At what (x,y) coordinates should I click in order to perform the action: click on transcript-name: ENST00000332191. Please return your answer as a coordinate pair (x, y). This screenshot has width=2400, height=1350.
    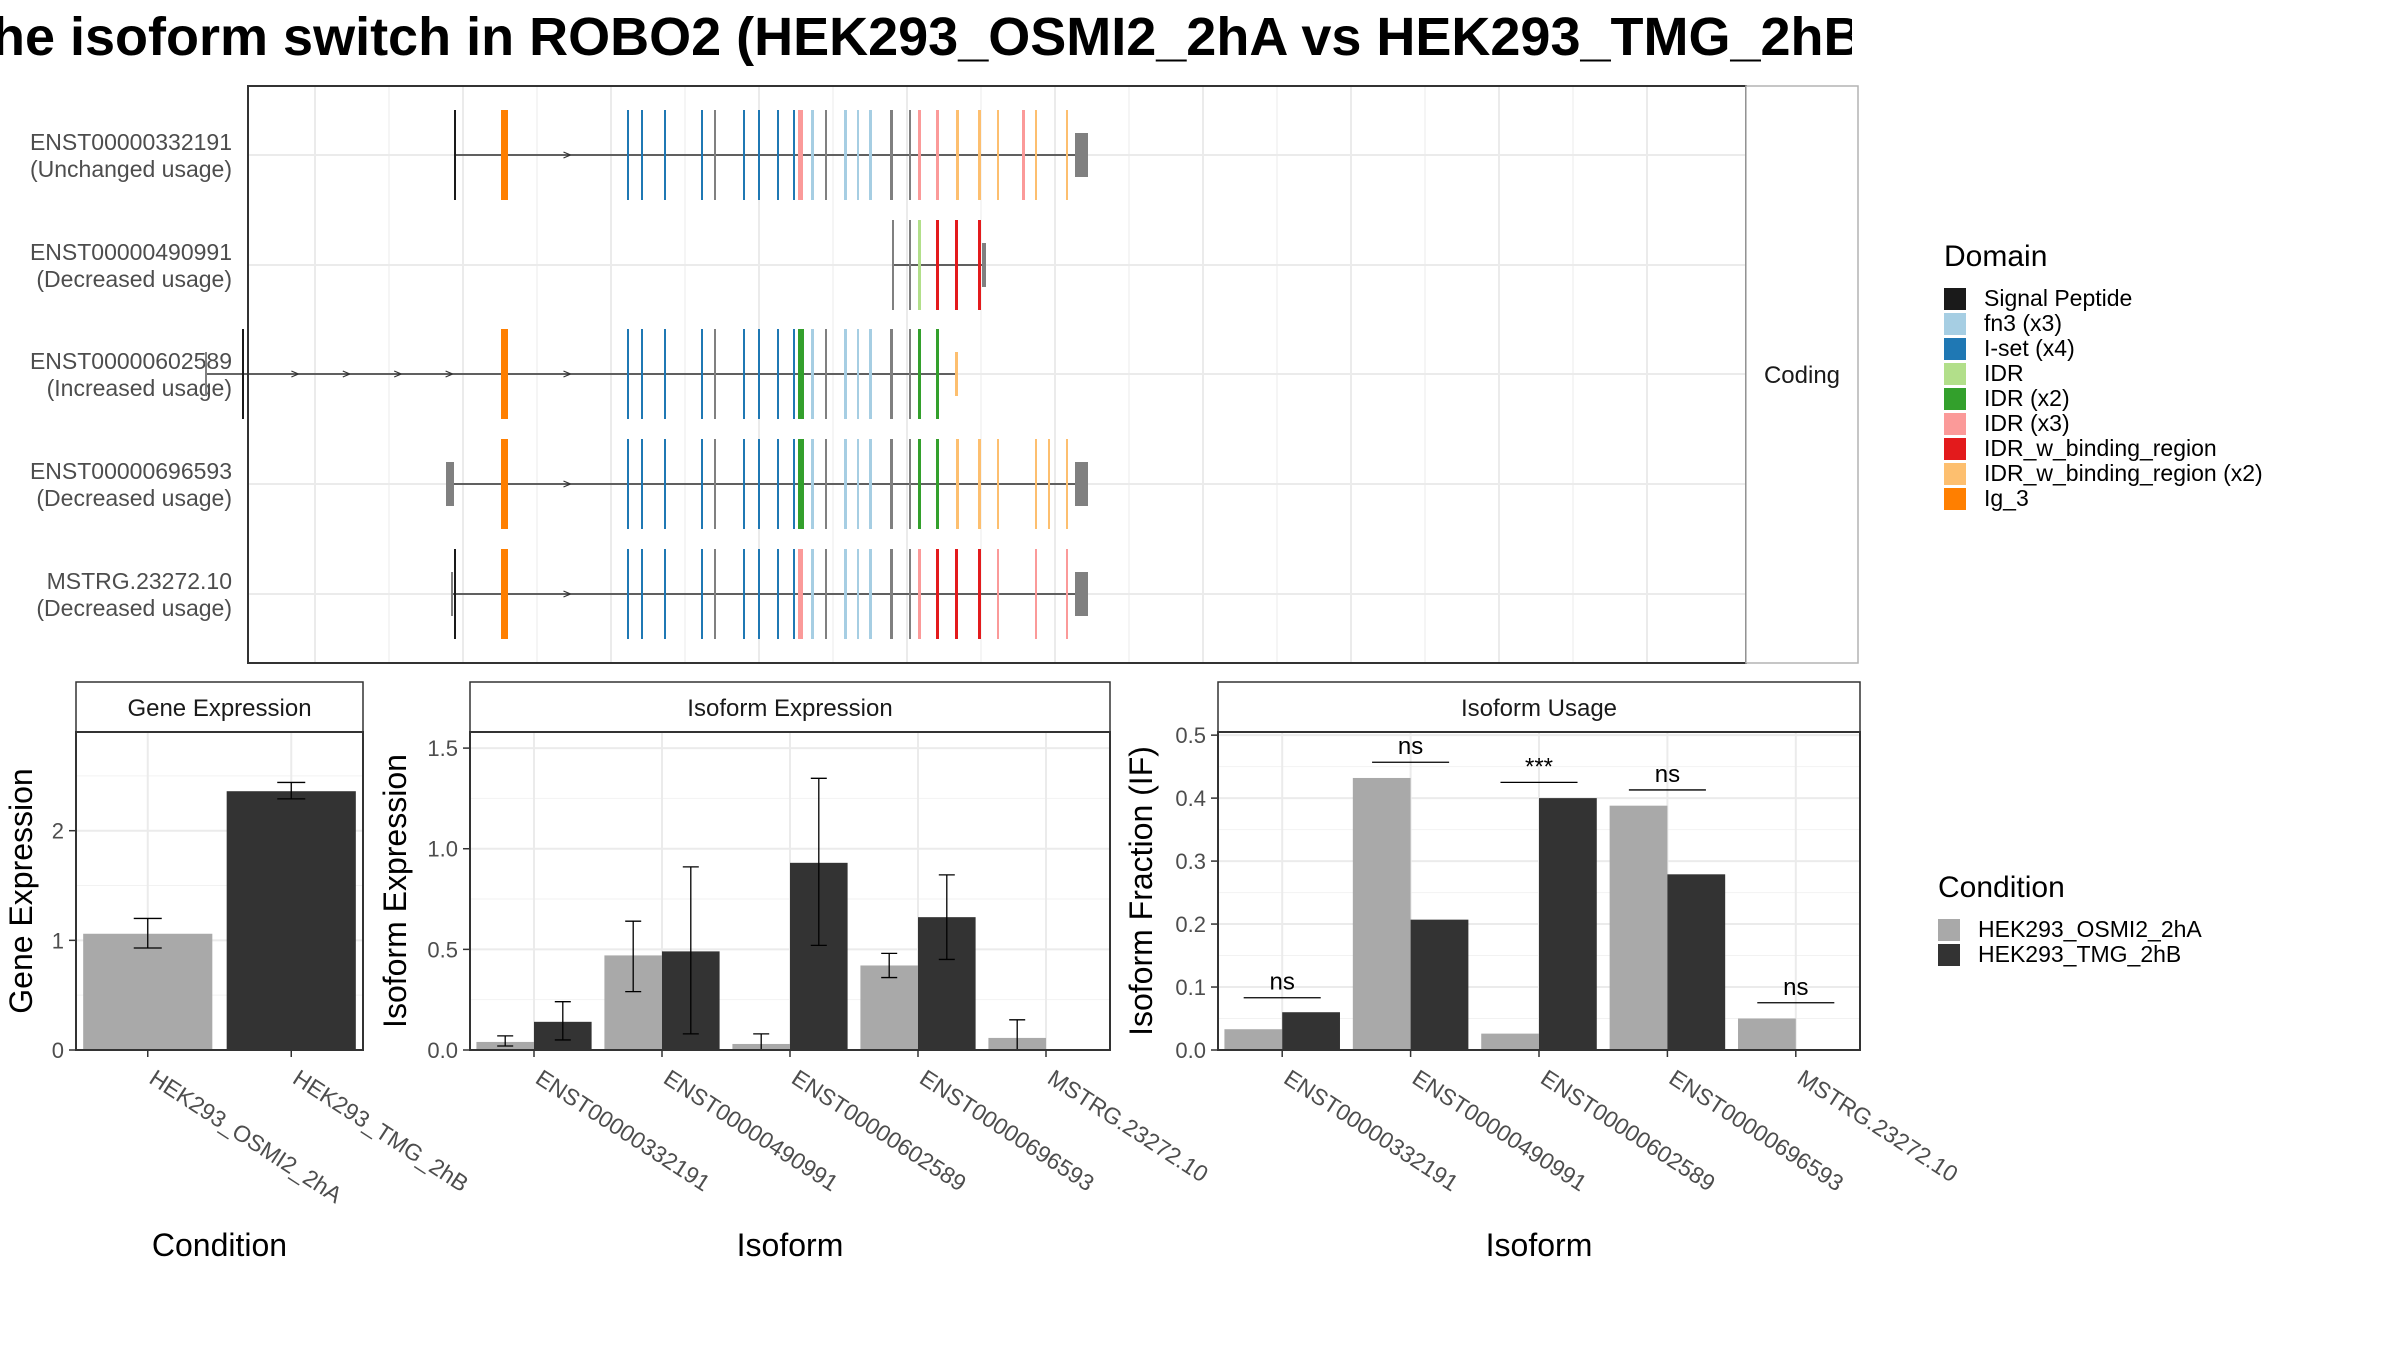
    Looking at the image, I should click on (131, 142).